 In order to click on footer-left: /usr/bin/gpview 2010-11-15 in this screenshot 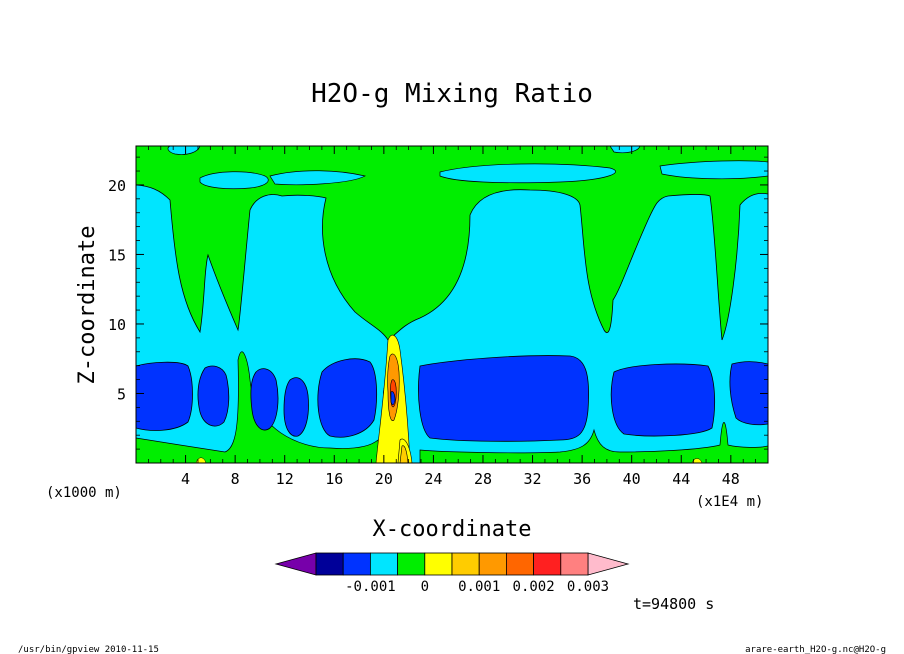, I will do `click(88, 649)`.